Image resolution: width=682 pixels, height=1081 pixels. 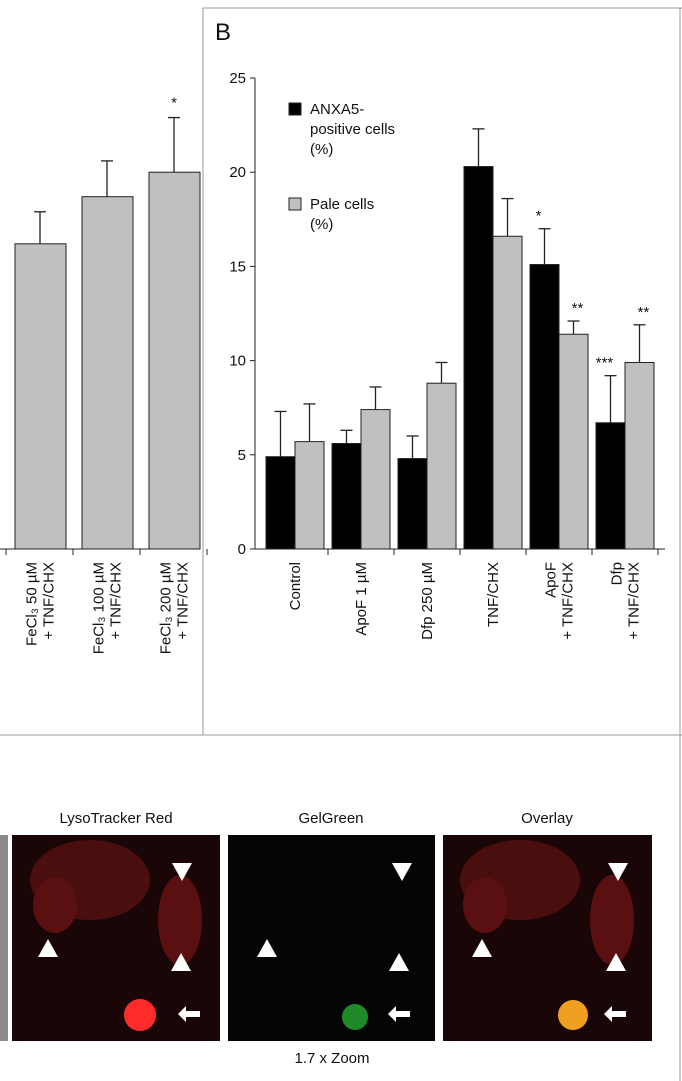 I want to click on panel-title: Overlay, so click(x=547, y=818).